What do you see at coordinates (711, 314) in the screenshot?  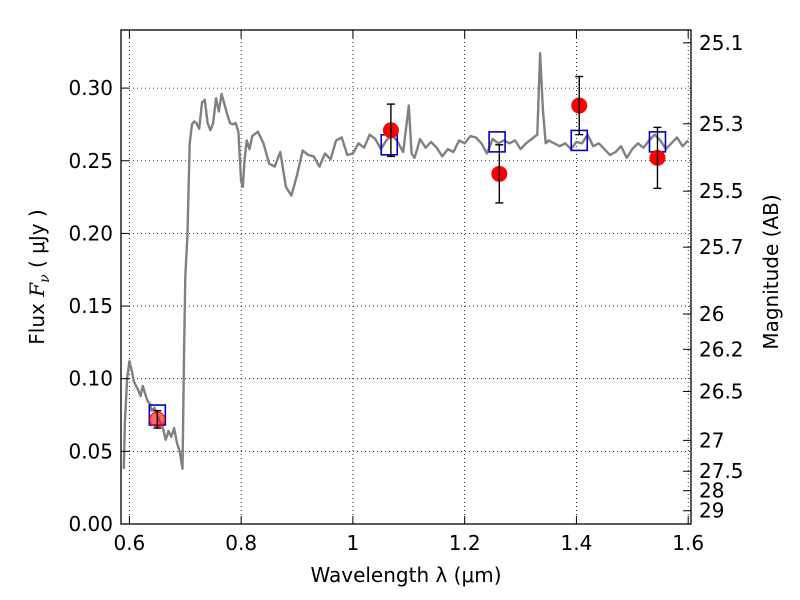 I see `right-tick-label: 26` at bounding box center [711, 314].